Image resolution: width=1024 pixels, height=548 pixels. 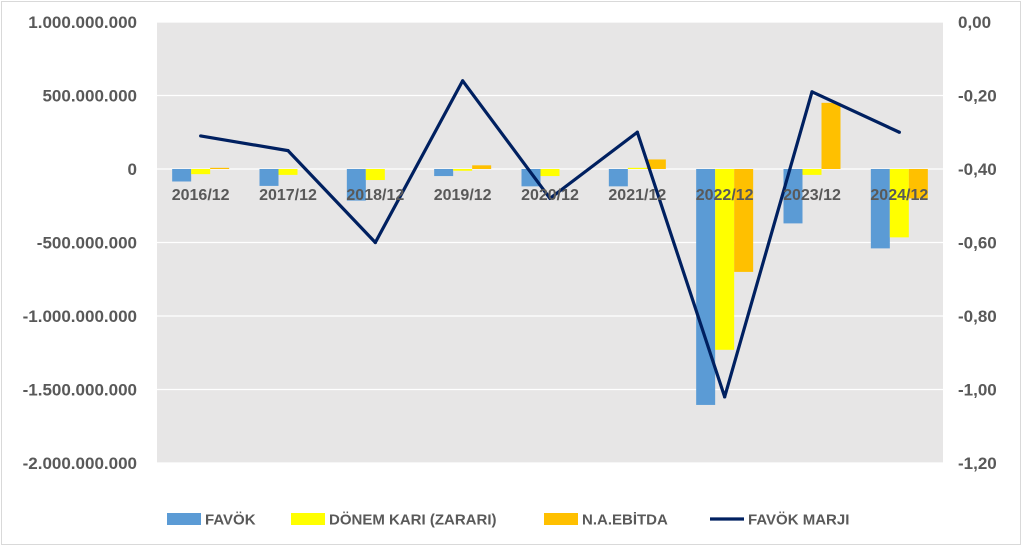 What do you see at coordinates (463, 195) in the screenshot?
I see `category-label: 2019/12` at bounding box center [463, 195].